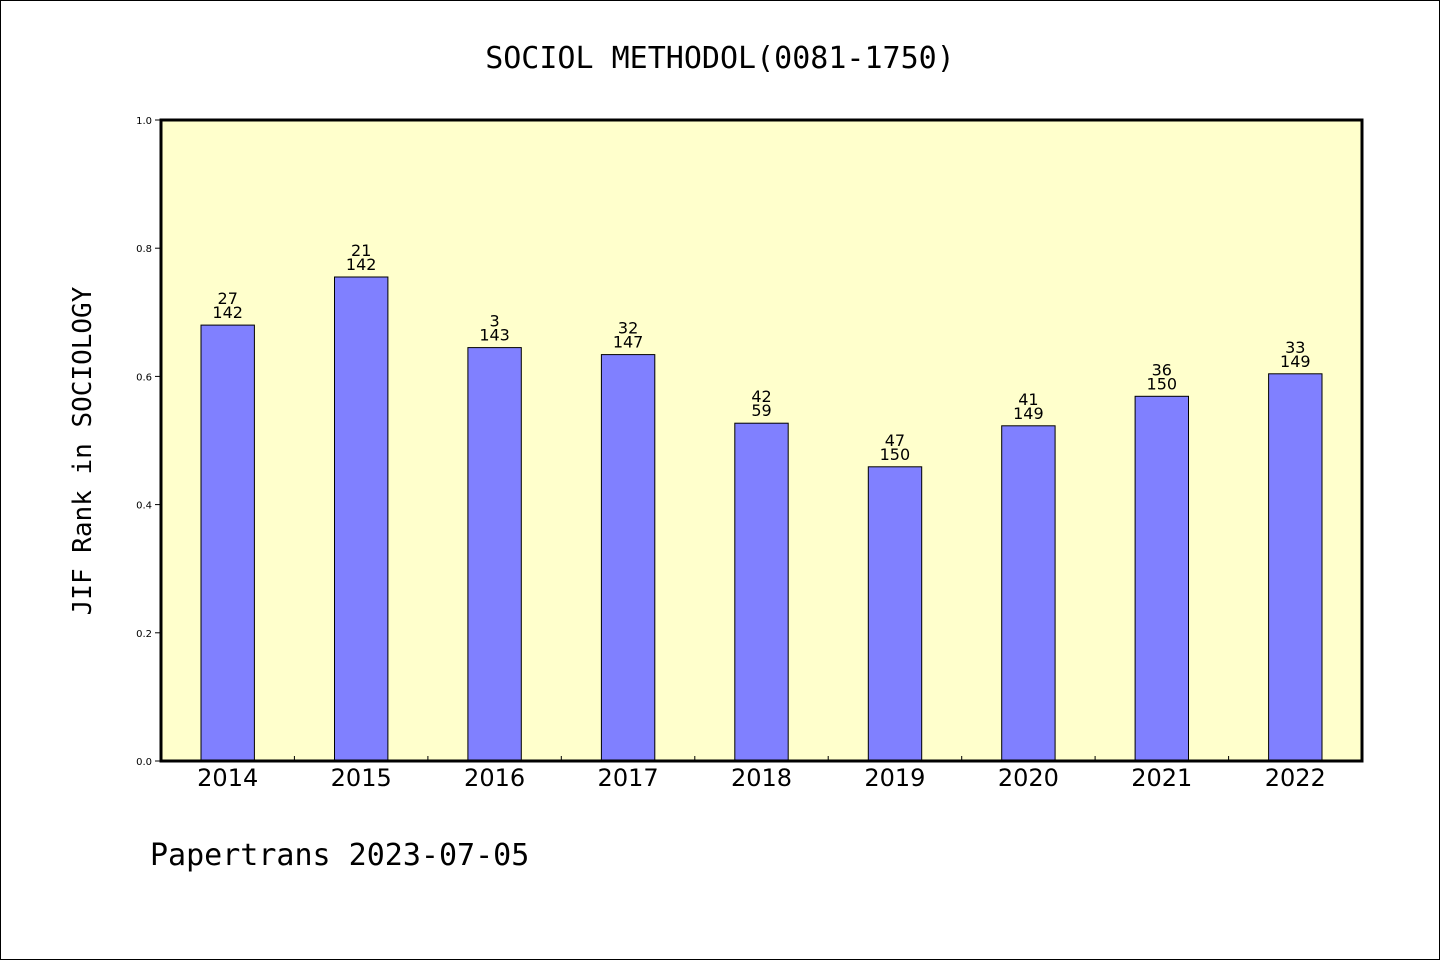  What do you see at coordinates (339, 855) in the screenshot?
I see `footer-credit: Papertrans 2023-07-05` at bounding box center [339, 855].